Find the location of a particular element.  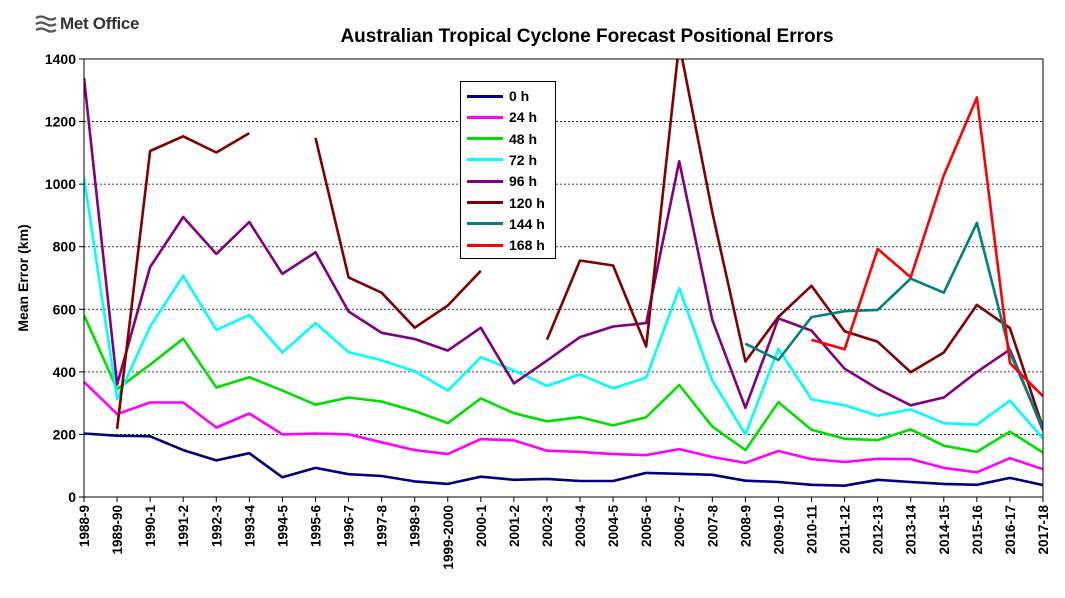

met-office-logo: Met Office is located at coordinates (86, 24).